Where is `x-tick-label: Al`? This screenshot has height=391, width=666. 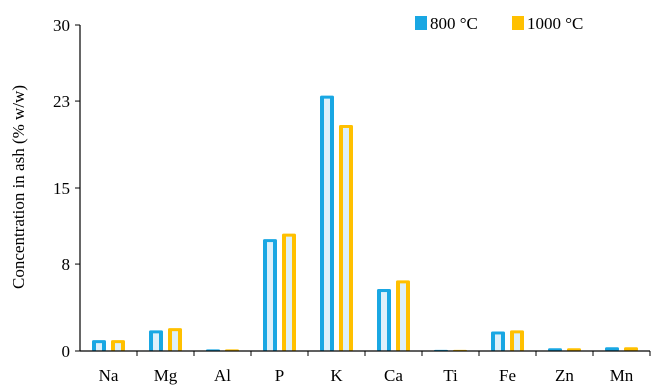 x-tick-label: Al is located at coordinates (222, 375).